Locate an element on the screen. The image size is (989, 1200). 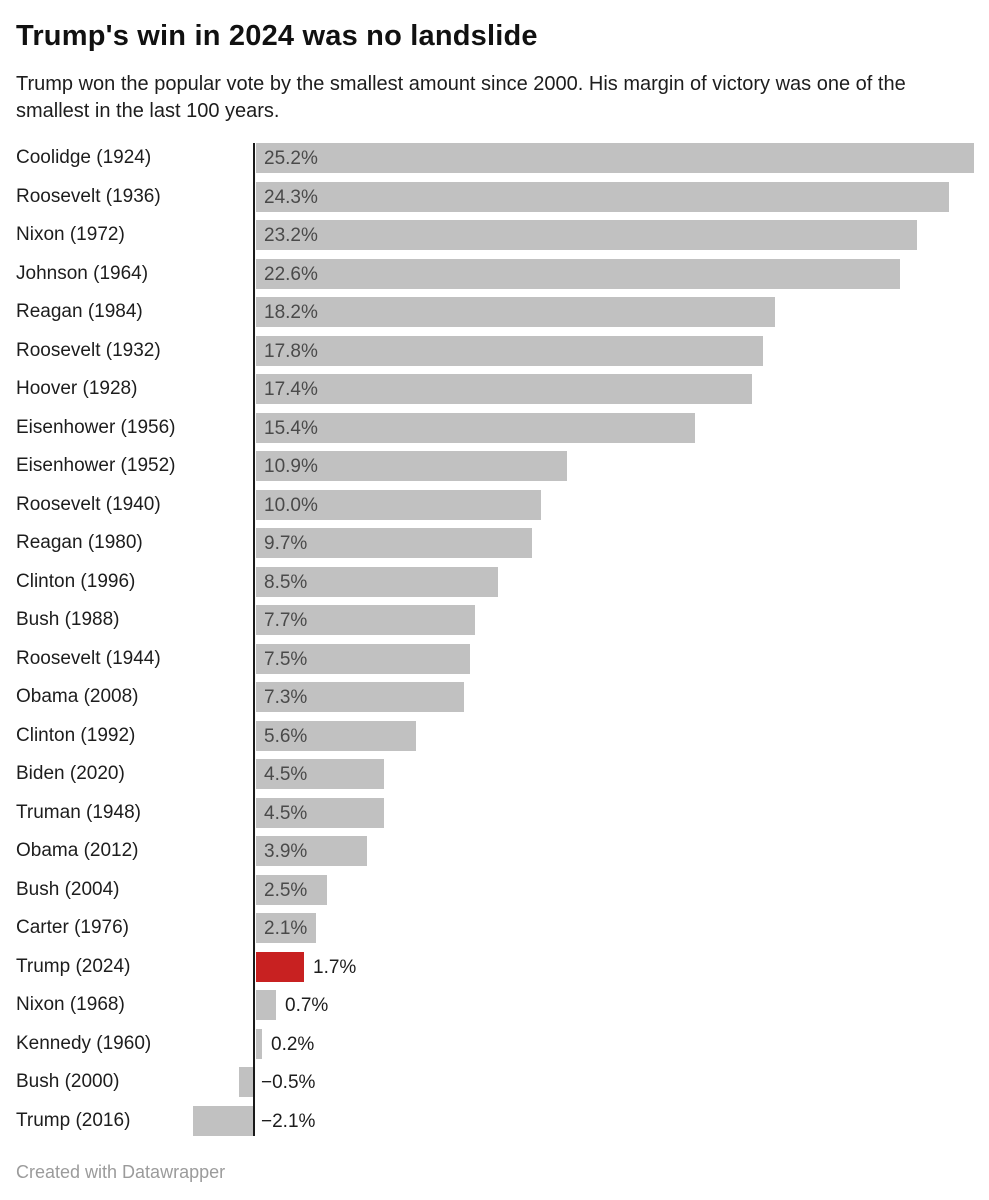
bar-highlight is located at coordinates (280, 967).